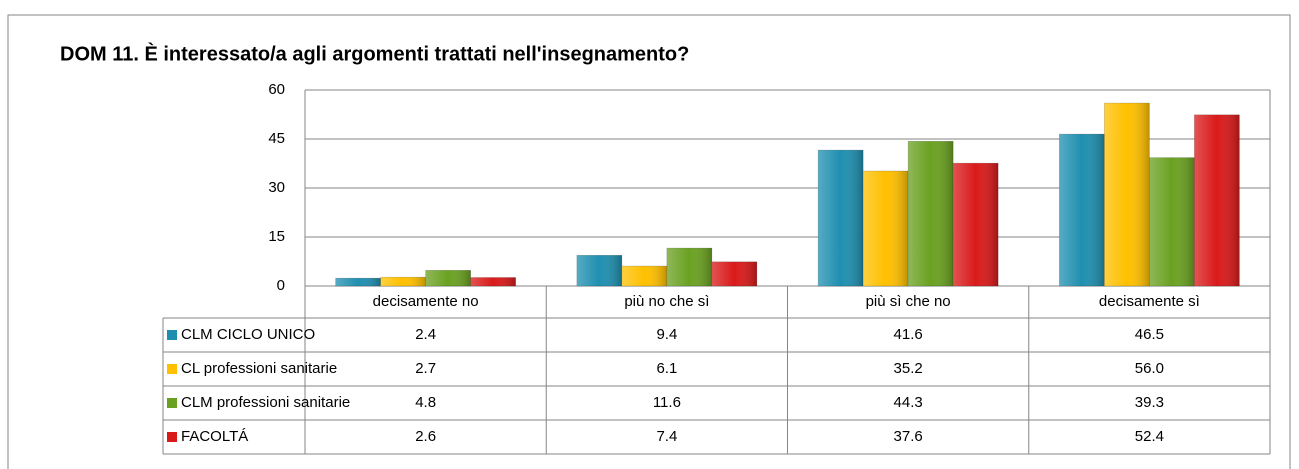 Image resolution: width=1299 pixels, height=469 pixels. Describe the element at coordinates (667, 402) in the screenshot. I see `table-cell: 11.6` at that location.